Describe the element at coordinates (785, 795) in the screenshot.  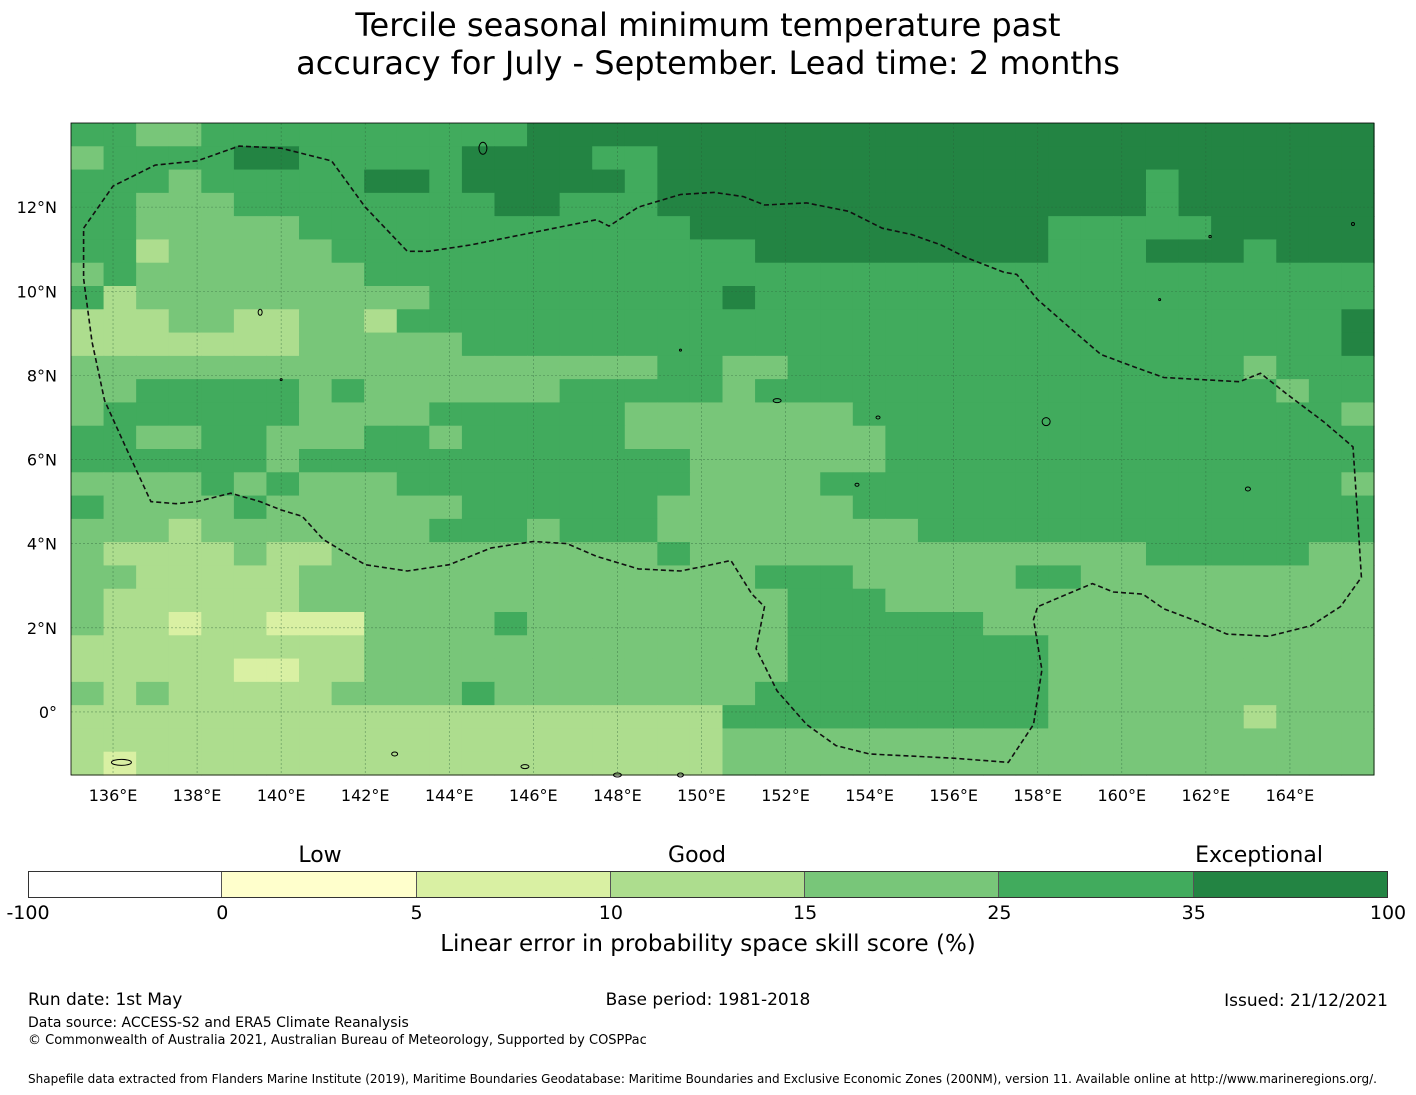
I see `longitude-tick-label: 152°E` at that location.